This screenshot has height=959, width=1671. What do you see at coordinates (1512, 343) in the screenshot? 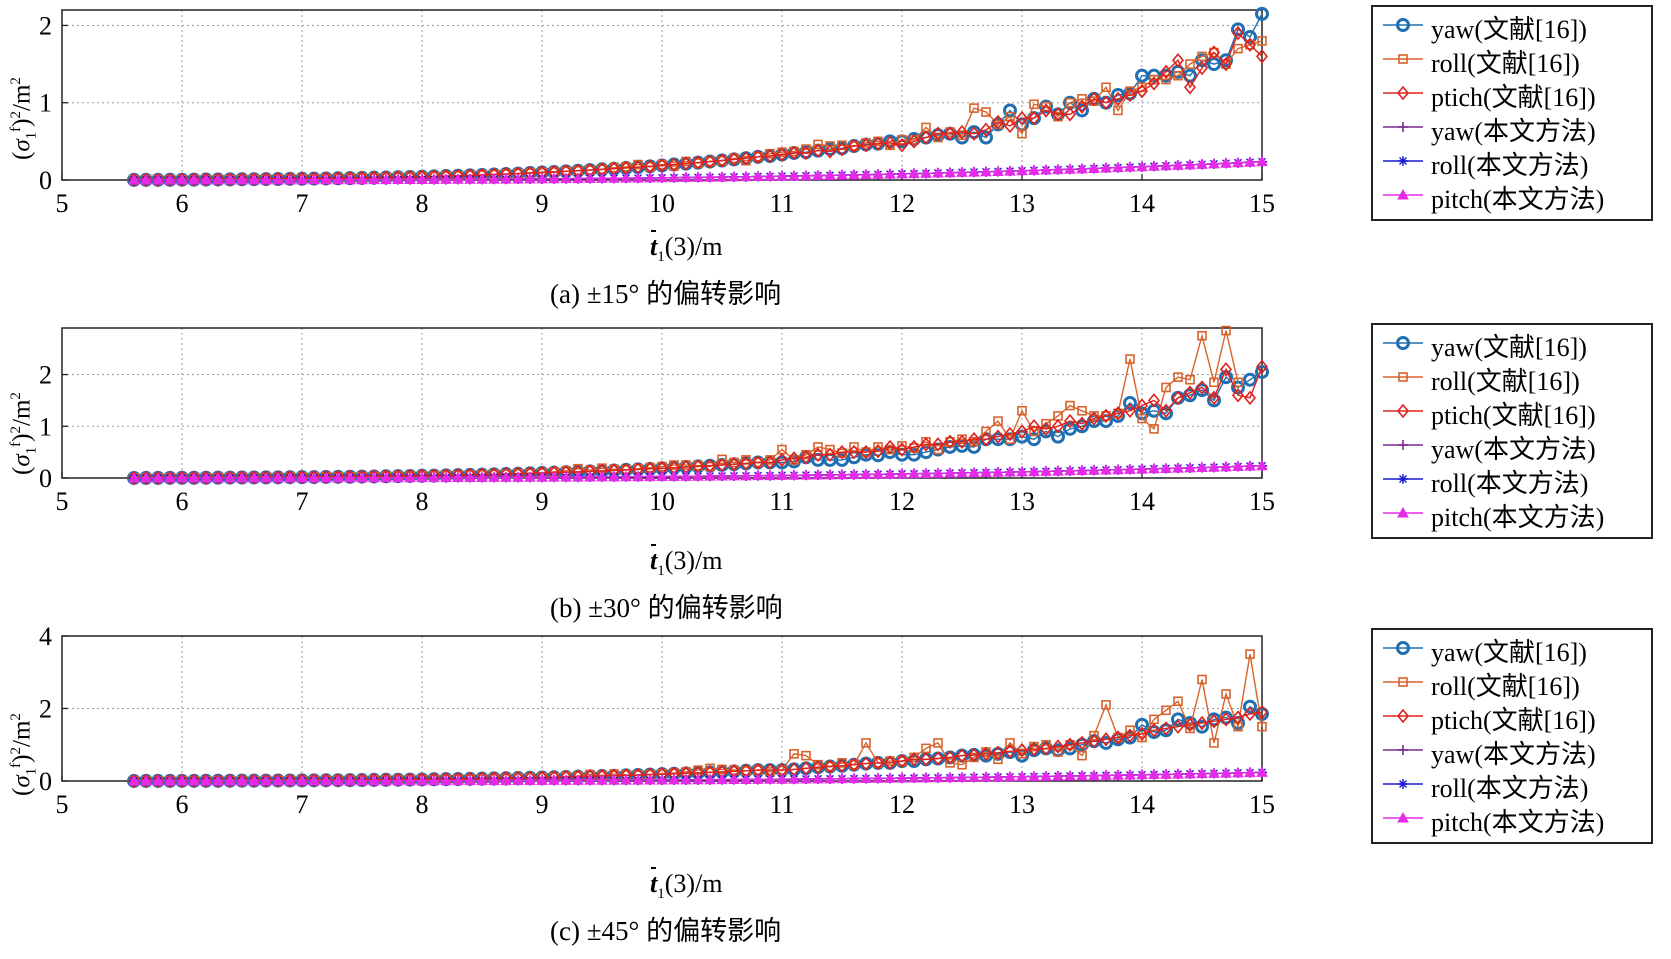
I see `legend-item: yaw(文献[16])` at bounding box center [1512, 343].